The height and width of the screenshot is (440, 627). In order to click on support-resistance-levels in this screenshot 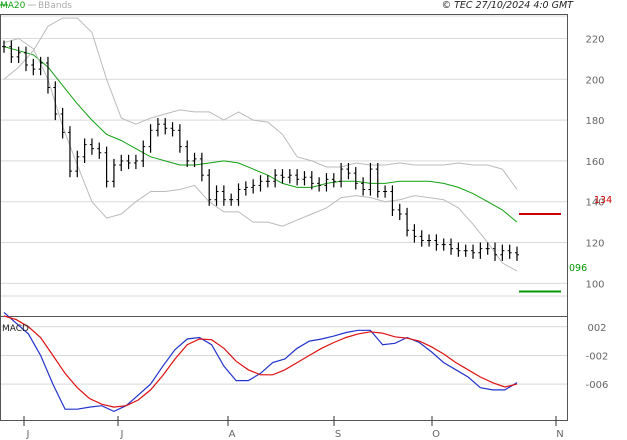, I will do `click(540, 252)`.